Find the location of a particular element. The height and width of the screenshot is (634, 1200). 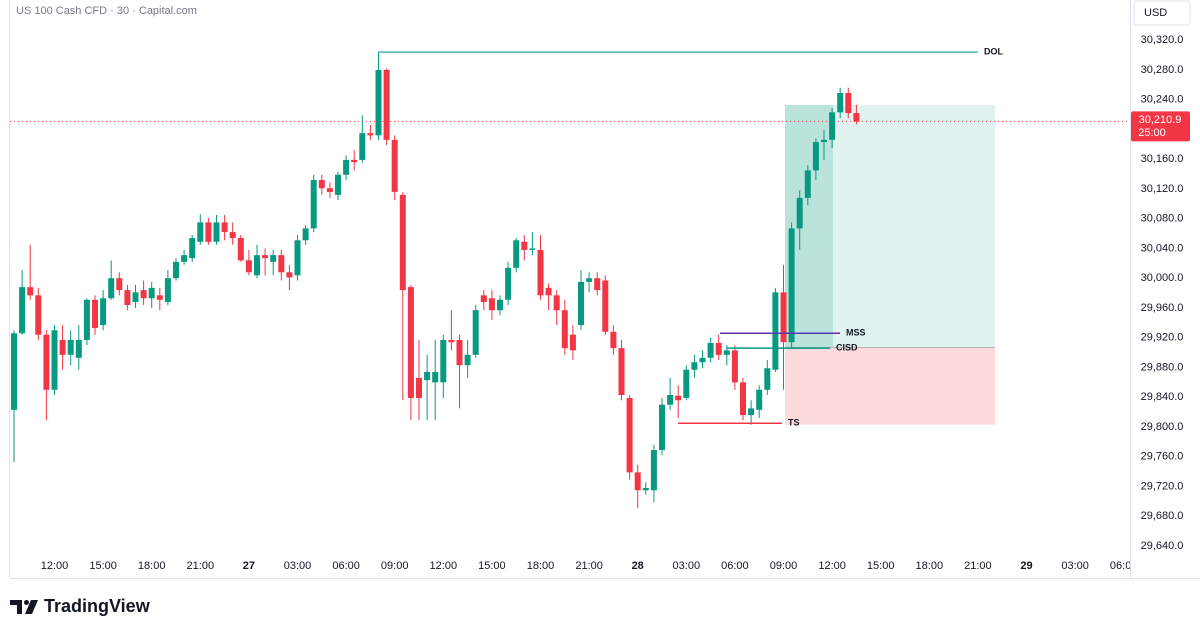

x-tick-label: 27 is located at coordinates (249, 566).